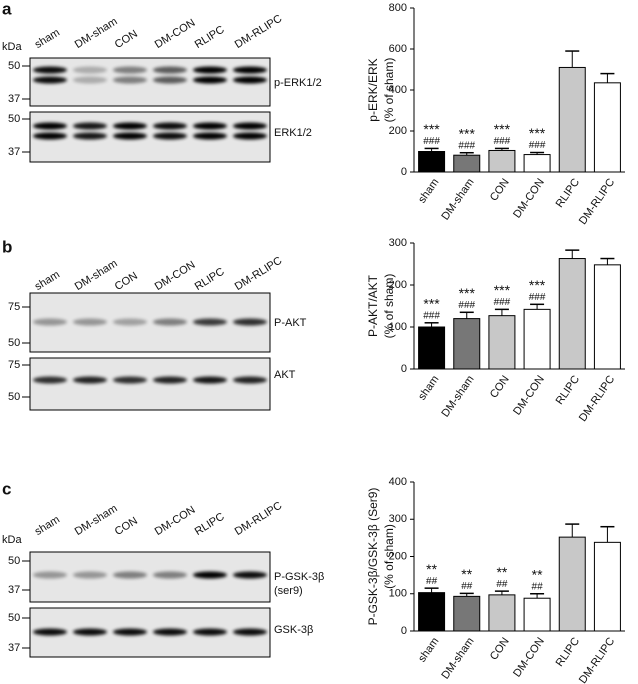  I want to click on blot-label: AKT, so click(285, 375).